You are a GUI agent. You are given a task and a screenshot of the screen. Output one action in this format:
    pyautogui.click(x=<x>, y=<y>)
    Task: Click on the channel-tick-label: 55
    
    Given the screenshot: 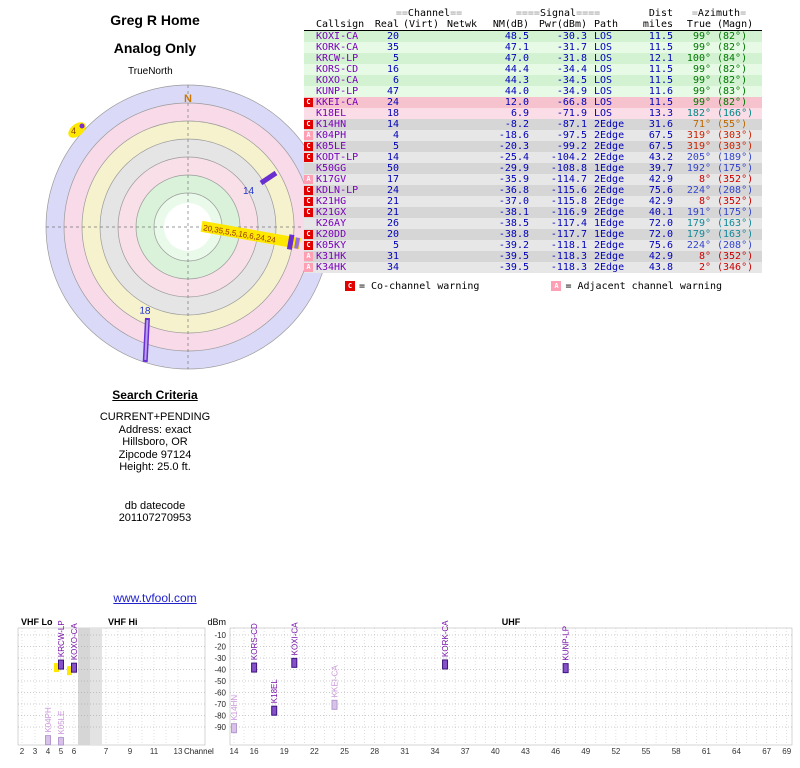 What is the action you would take?
    pyautogui.click(x=646, y=751)
    